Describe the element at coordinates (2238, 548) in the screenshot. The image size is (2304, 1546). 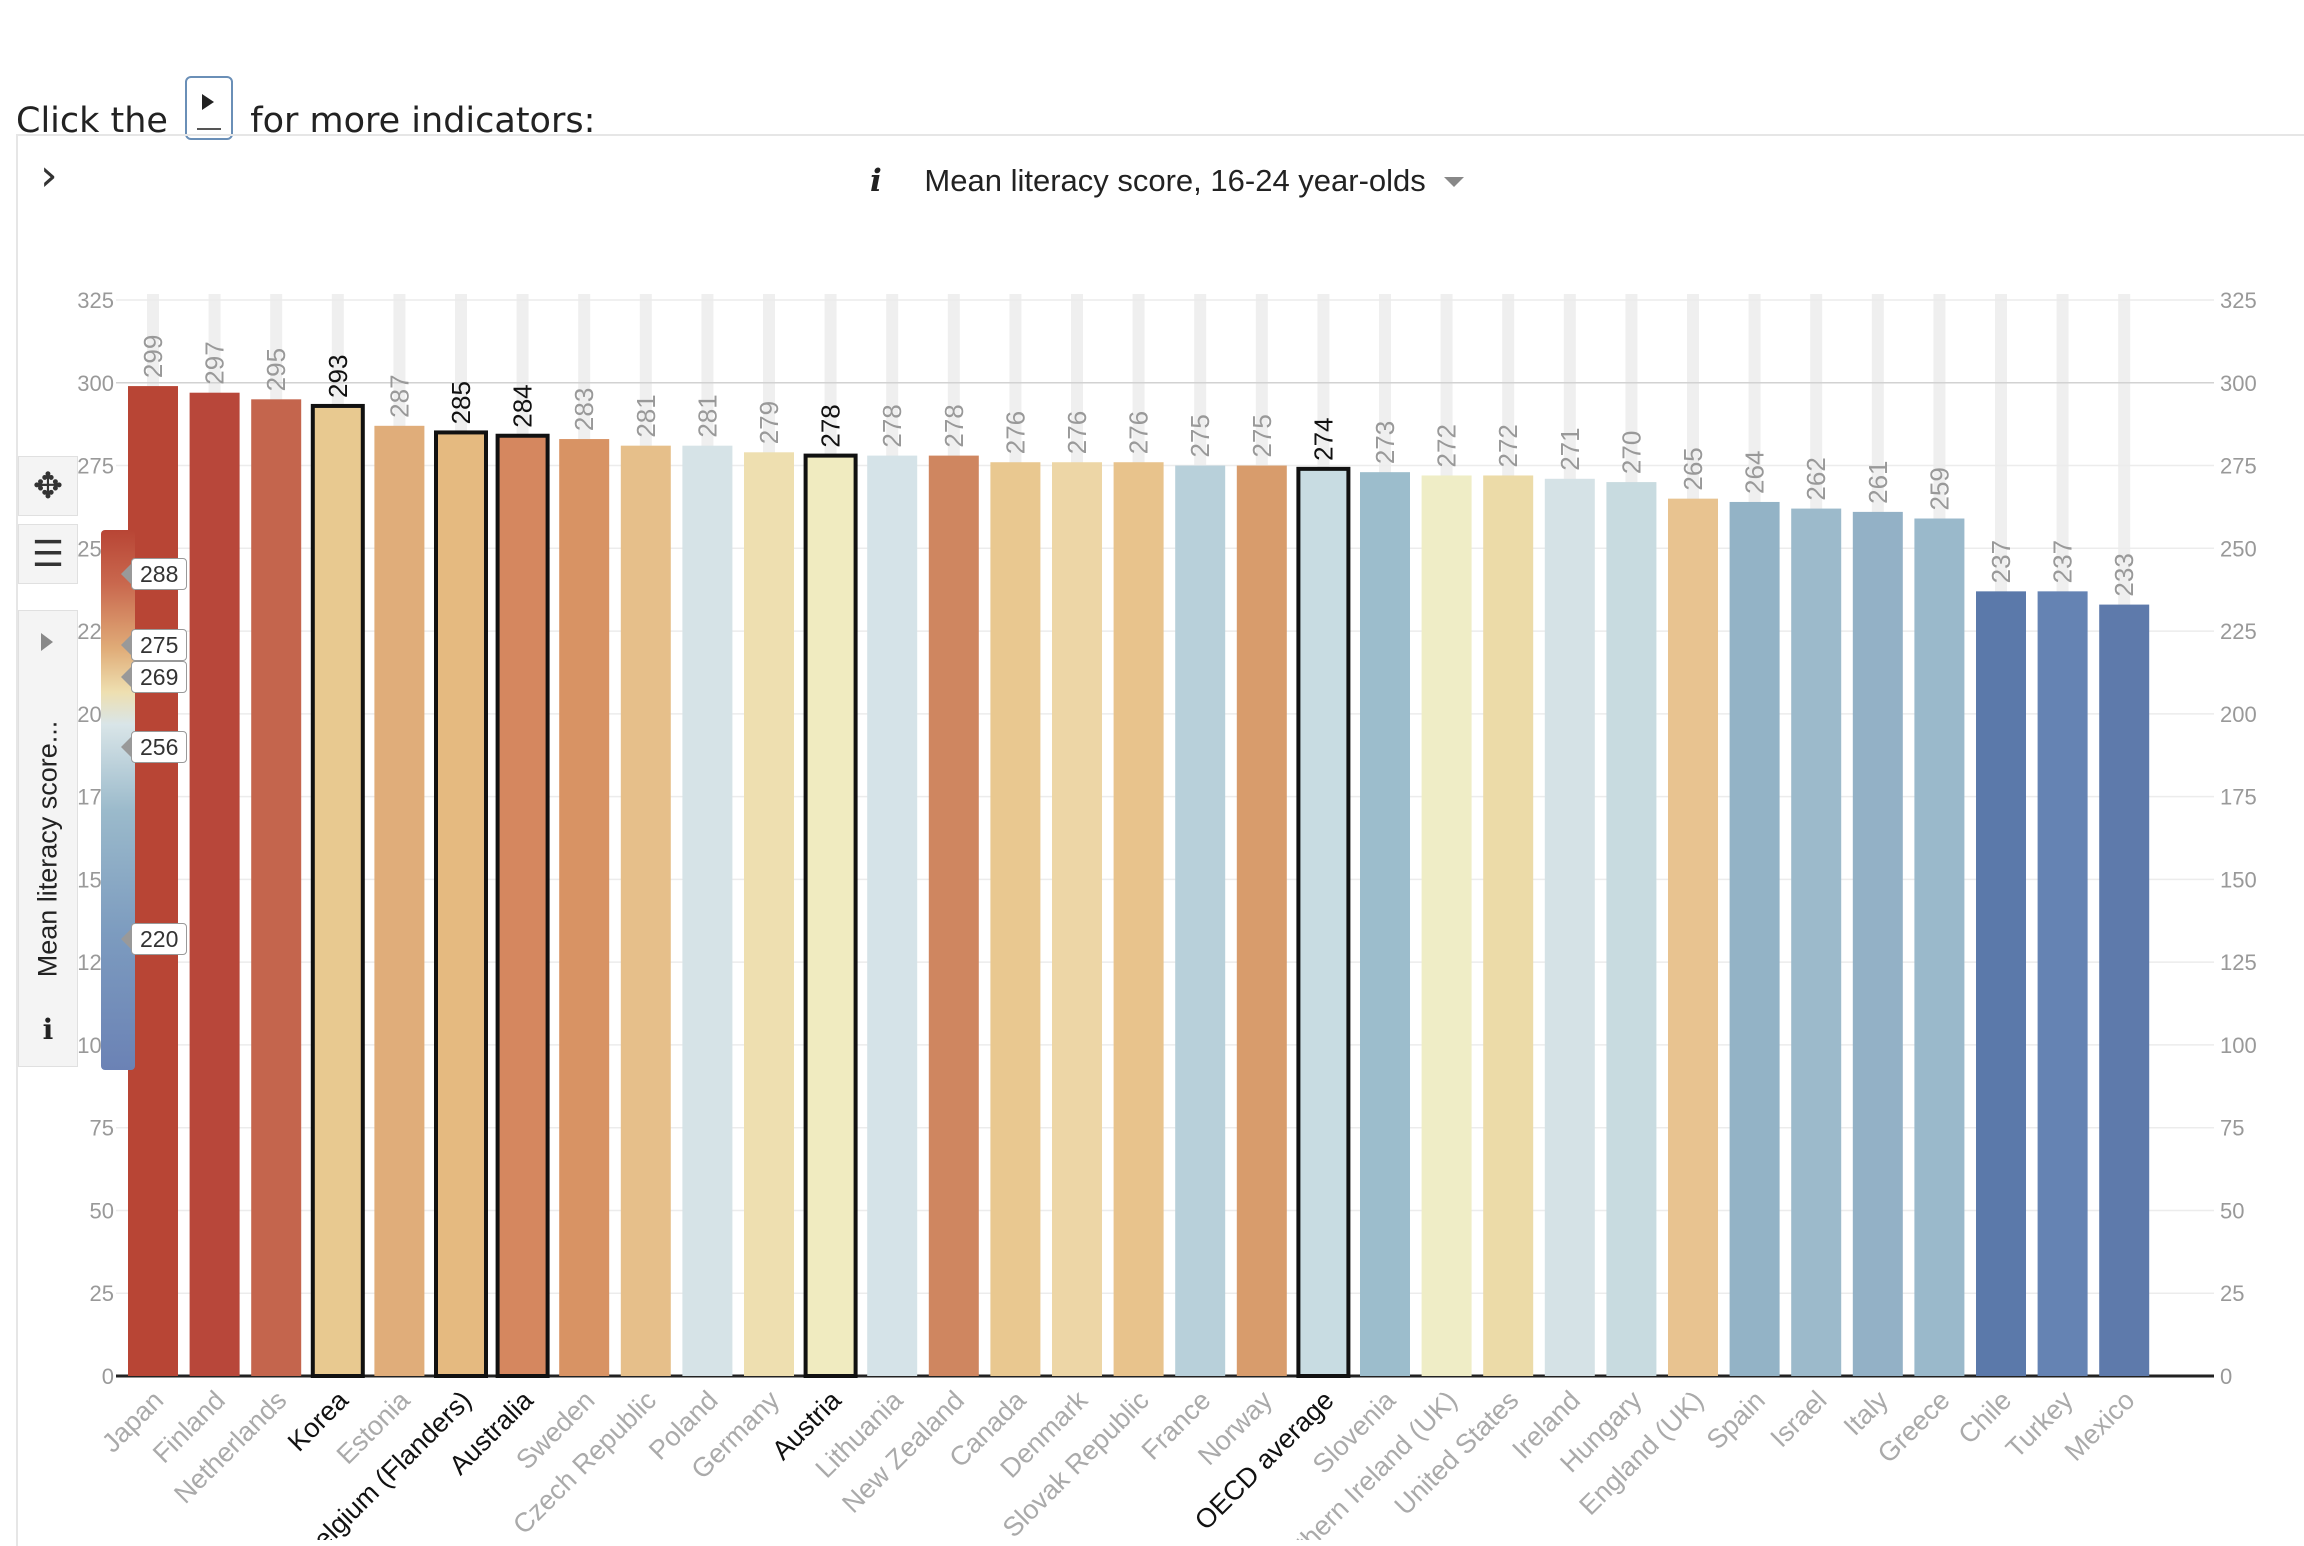
I see `y-tick-label-right: 250` at that location.